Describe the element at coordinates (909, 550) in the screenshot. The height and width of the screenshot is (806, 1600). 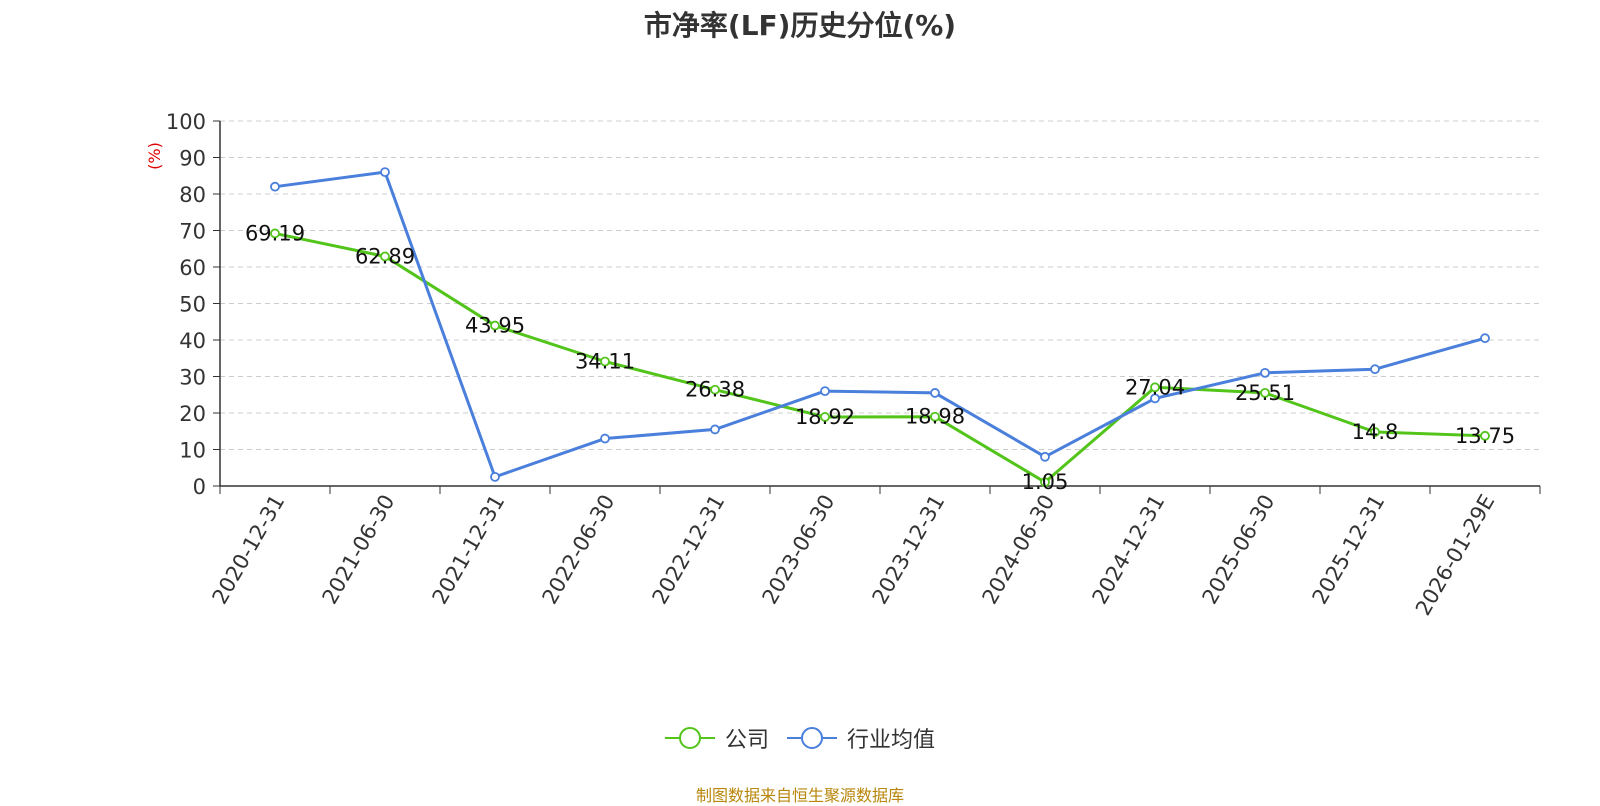
I see `x-tick-label: 2023-12-31` at that location.